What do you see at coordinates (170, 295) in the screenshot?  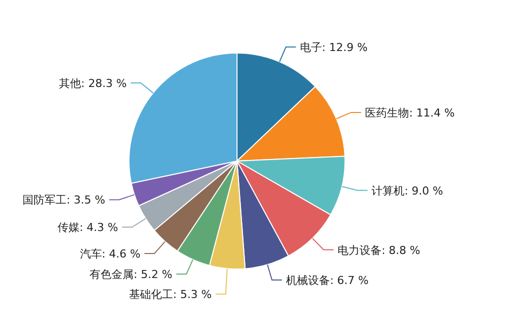 I see `slice-label: 基础化工: 5.3 %` at bounding box center [170, 295].